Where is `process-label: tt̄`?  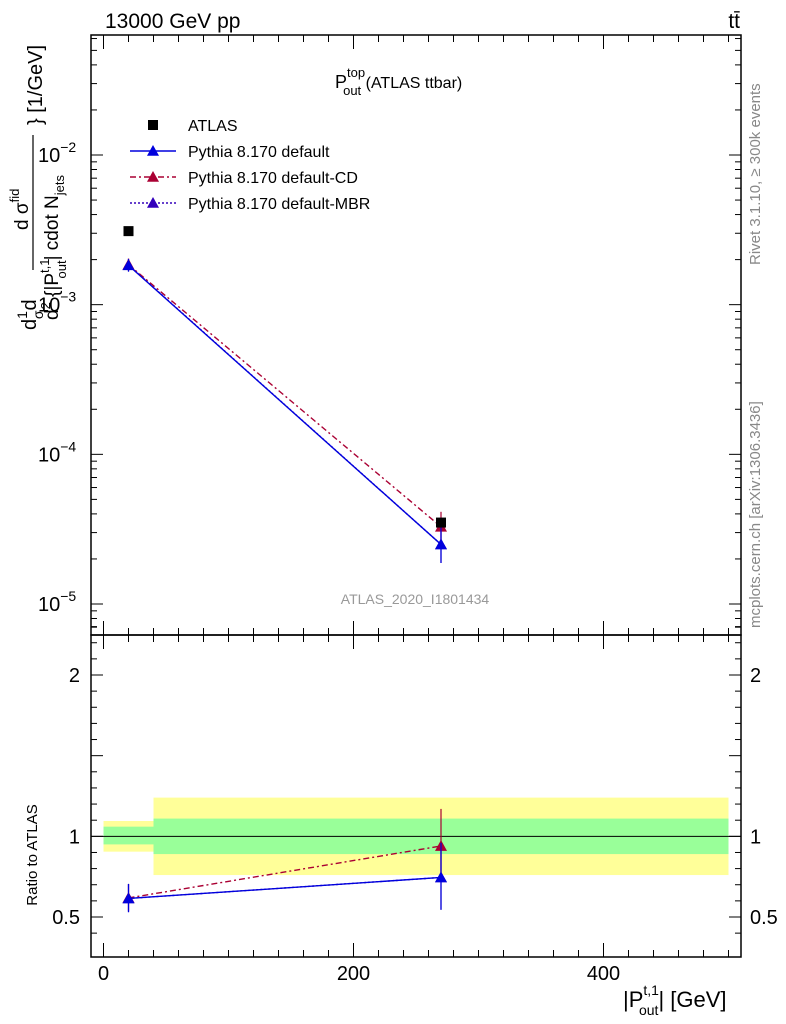
process-label: tt̄ is located at coordinates (734, 21).